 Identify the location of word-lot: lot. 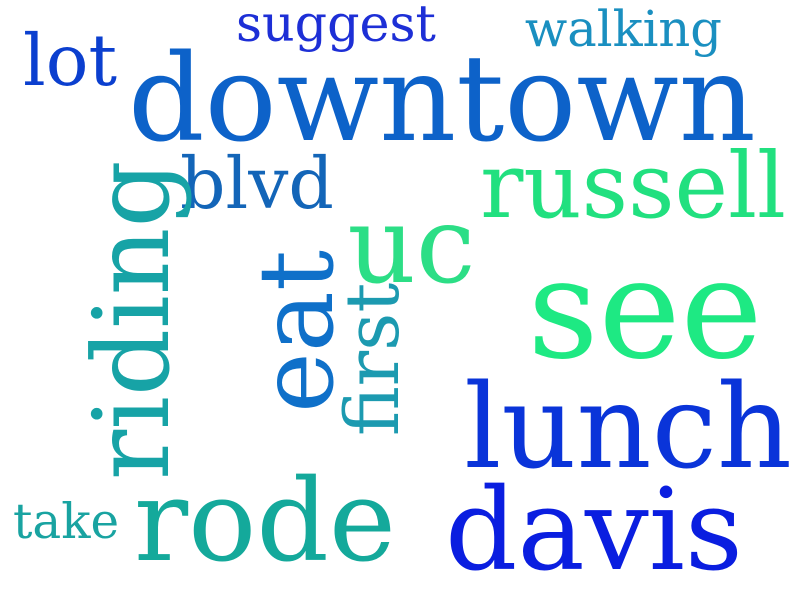
(70, 60).